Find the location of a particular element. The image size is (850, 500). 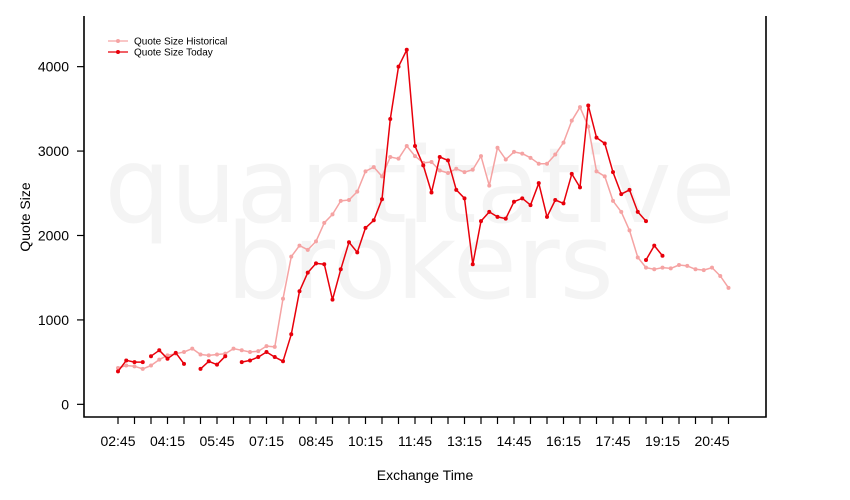

x-tick-label: 13:15 is located at coordinates (464, 441).